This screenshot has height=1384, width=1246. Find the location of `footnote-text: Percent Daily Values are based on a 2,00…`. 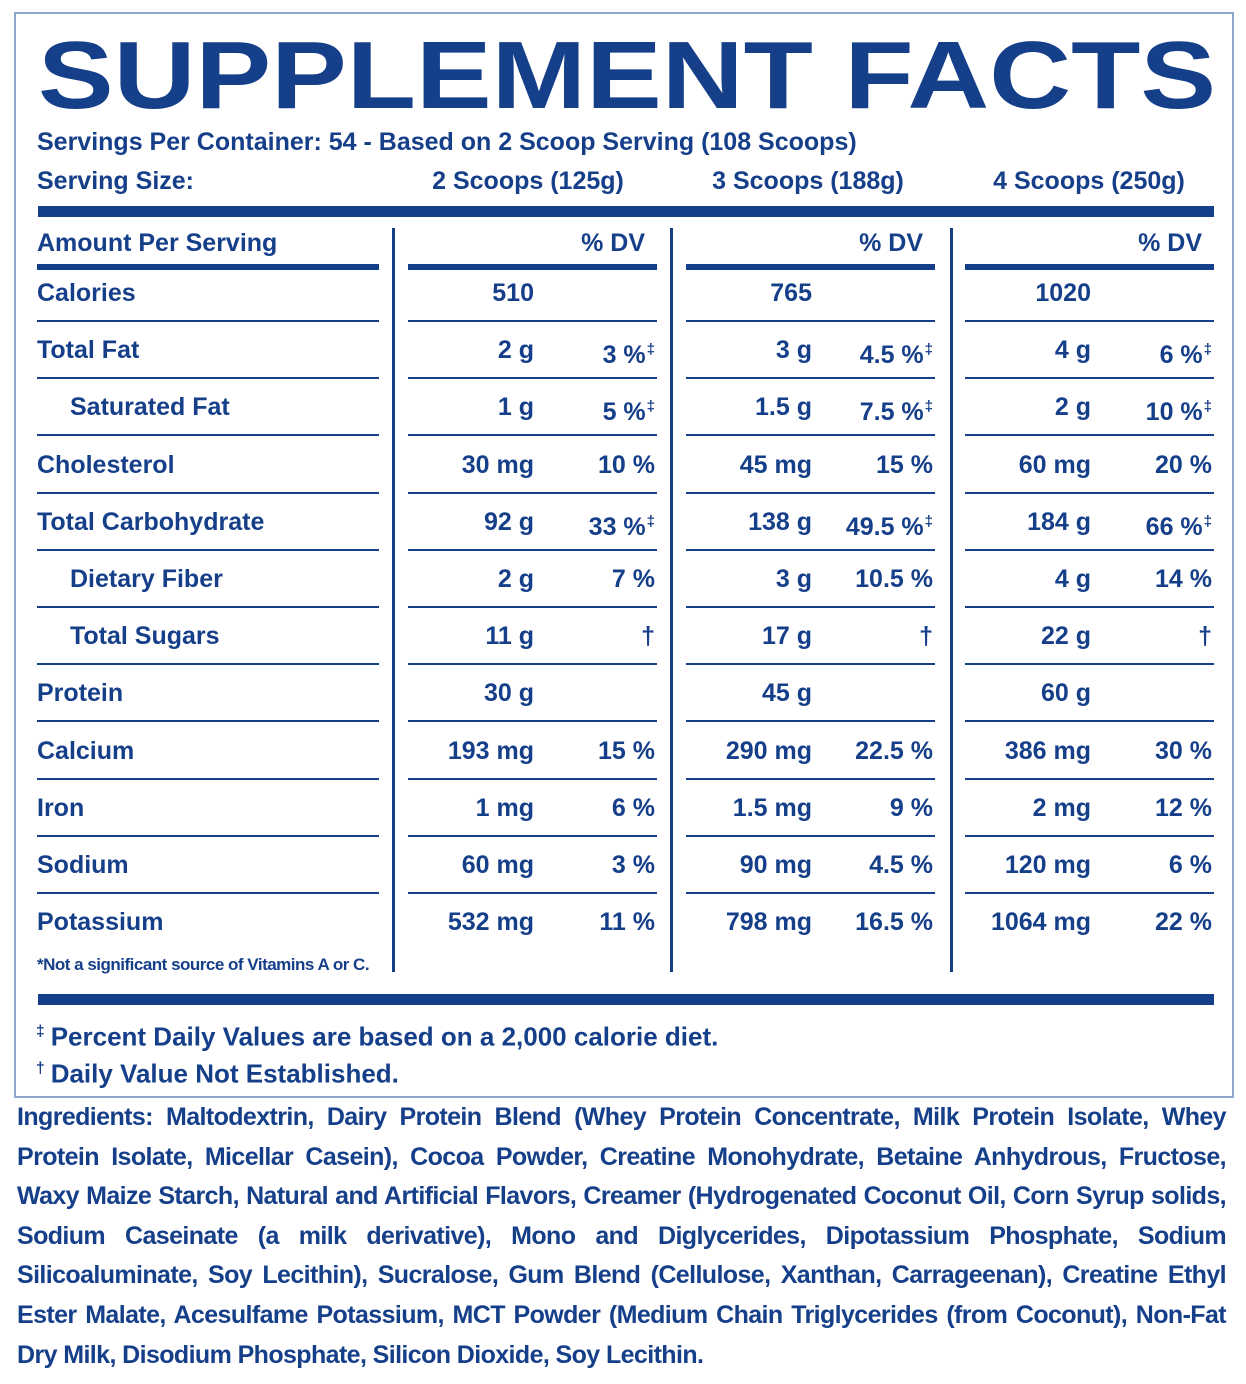

footnote-text: Percent Daily Values are based on a 2,00… is located at coordinates (384, 1036).